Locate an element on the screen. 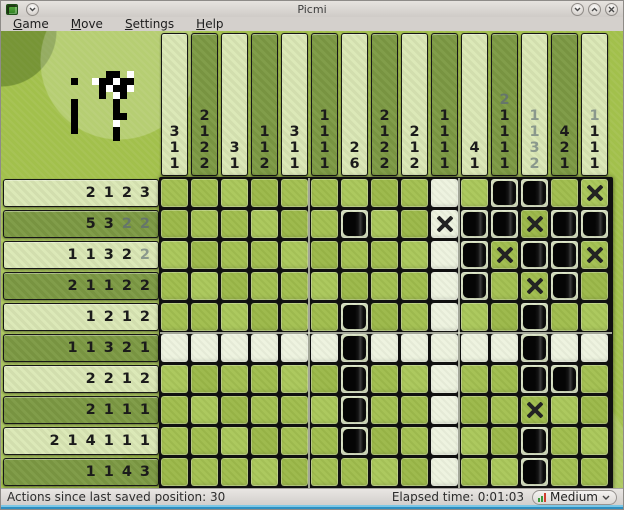 The image size is (624, 510). menu-help: Help is located at coordinates (210, 24).